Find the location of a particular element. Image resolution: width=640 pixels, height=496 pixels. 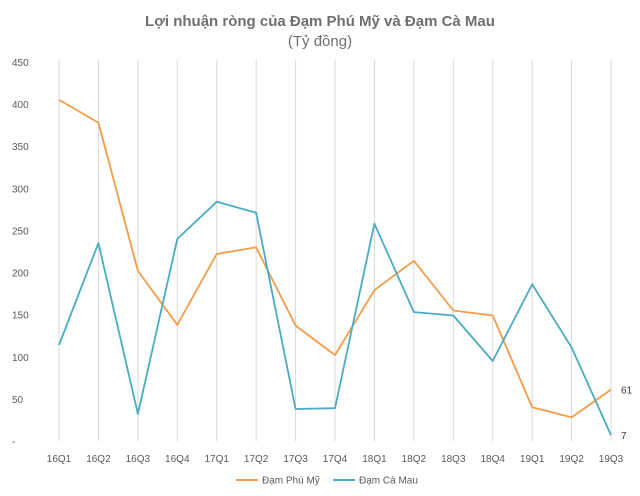

y-tick-label: 250 is located at coordinates (20, 231).